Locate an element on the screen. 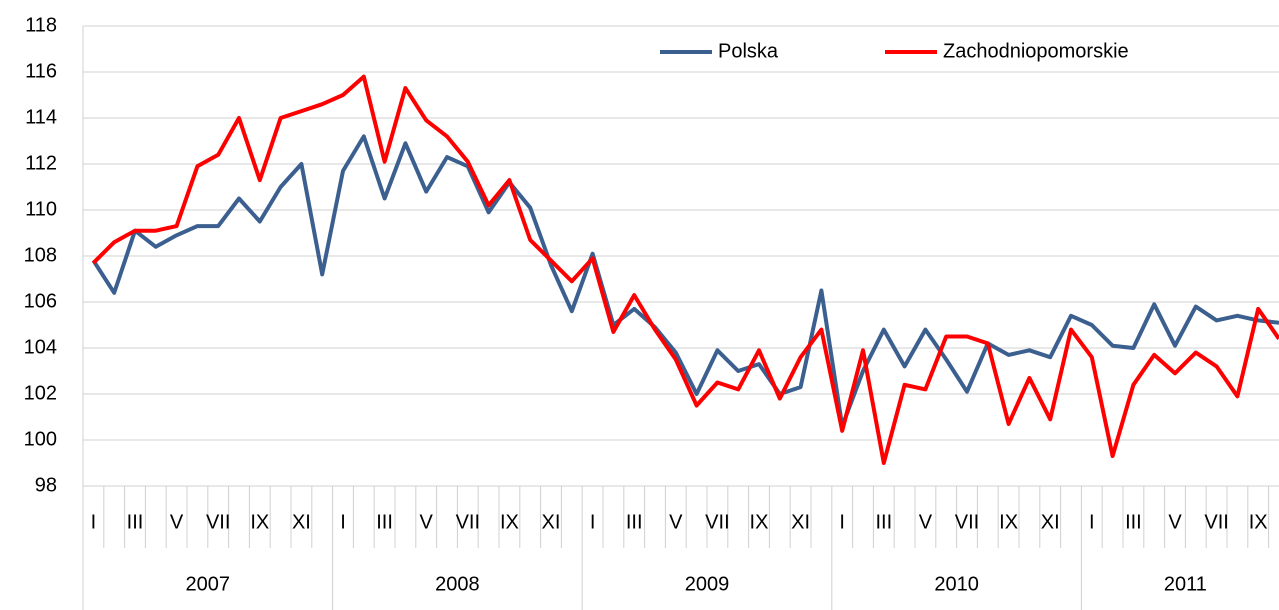 The width and height of the screenshot is (1279, 610). legend-label: Polska is located at coordinates (748, 51).